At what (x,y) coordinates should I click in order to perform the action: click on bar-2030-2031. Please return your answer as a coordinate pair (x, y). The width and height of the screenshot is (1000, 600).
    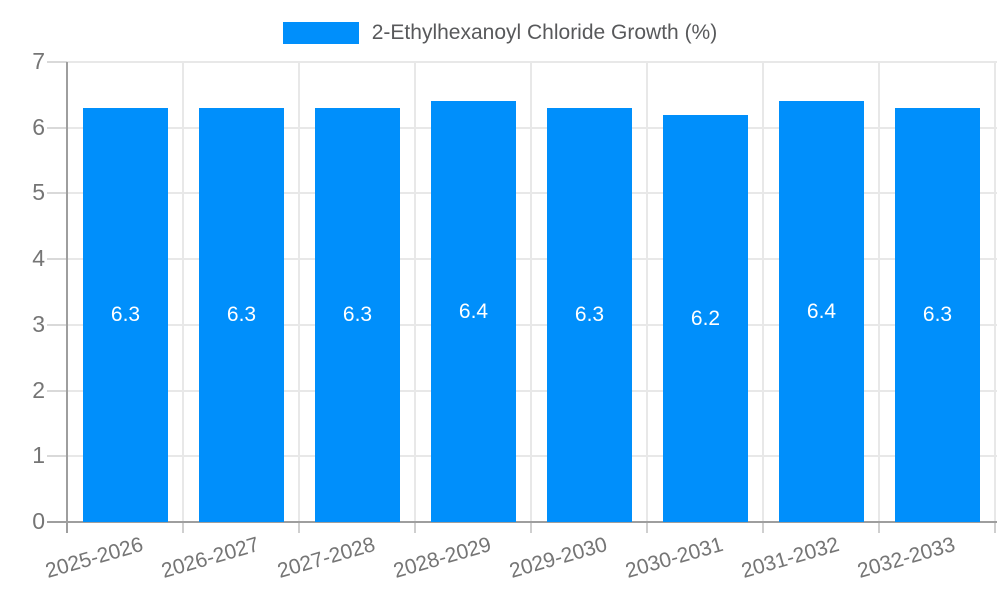
    Looking at the image, I should click on (705, 318).